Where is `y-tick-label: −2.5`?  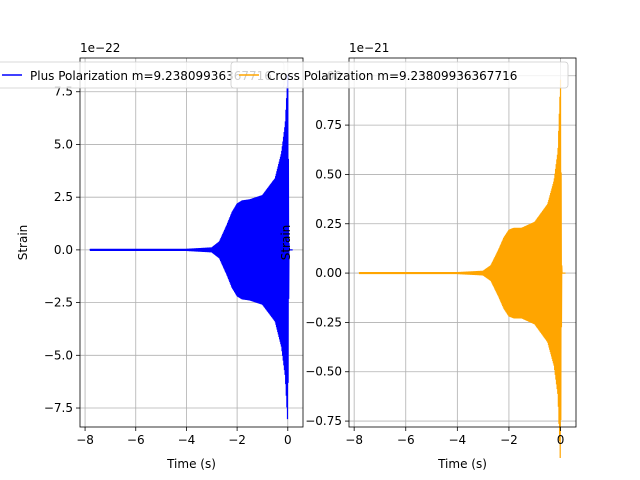 y-tick-label: −2.5 is located at coordinates (58, 303).